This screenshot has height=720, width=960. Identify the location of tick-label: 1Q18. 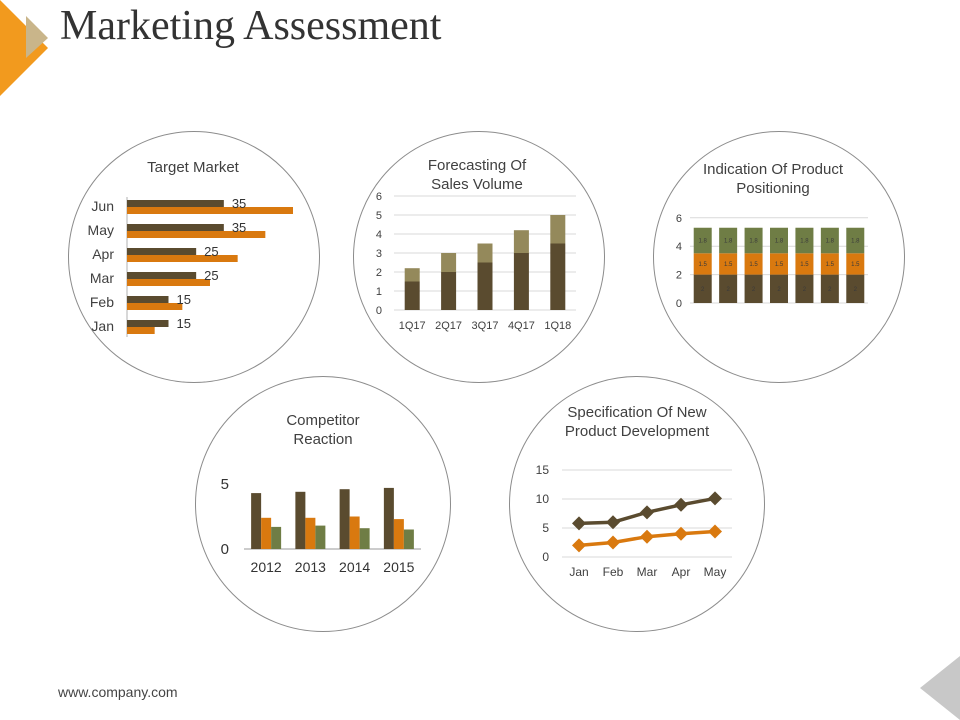
(557, 326).